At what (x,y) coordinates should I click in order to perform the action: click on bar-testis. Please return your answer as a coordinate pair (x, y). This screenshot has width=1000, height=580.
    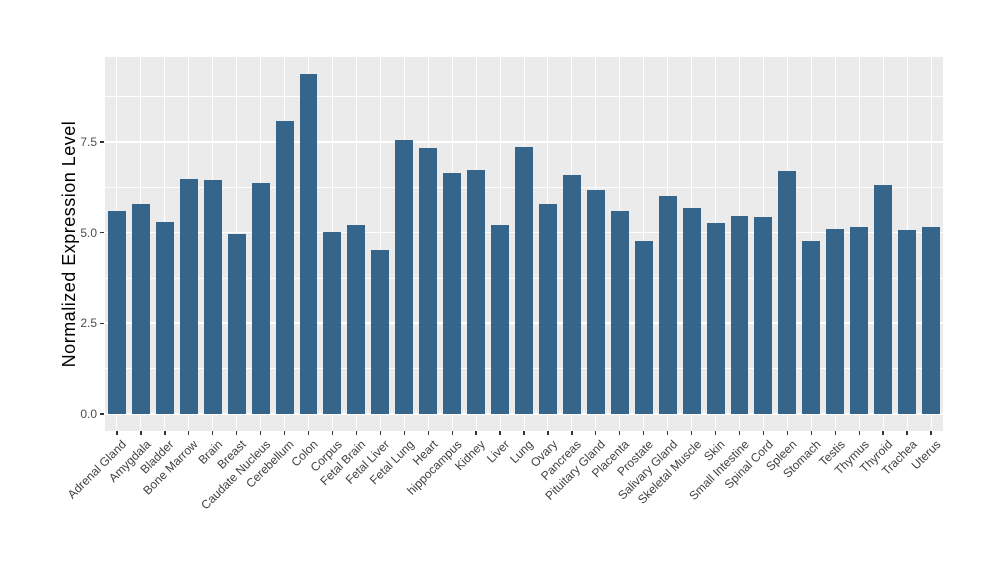
    Looking at the image, I should click on (835, 321).